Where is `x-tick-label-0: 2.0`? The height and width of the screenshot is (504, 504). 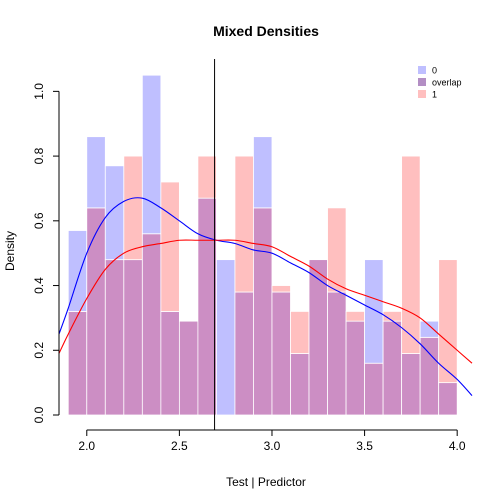 x-tick-label-0: 2.0 is located at coordinates (86, 446).